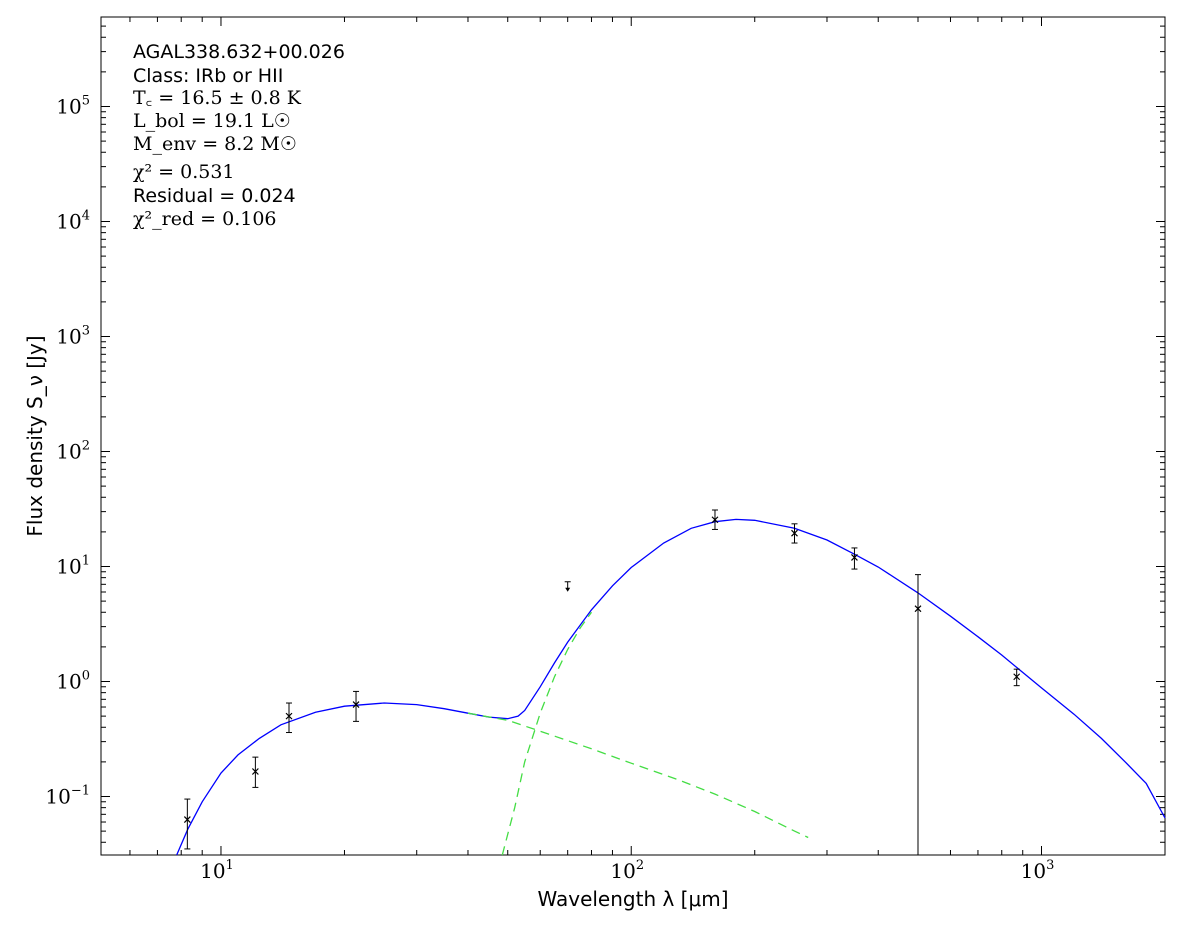 The width and height of the screenshot is (1200, 933). I want to click on y-axis-title: Flux density S_ν [Jy], so click(35, 435).